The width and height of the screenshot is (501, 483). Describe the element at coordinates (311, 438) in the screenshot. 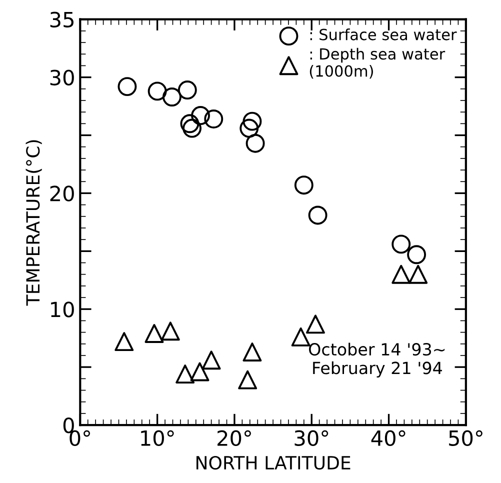

I see `x-tick-label: 30°` at that location.